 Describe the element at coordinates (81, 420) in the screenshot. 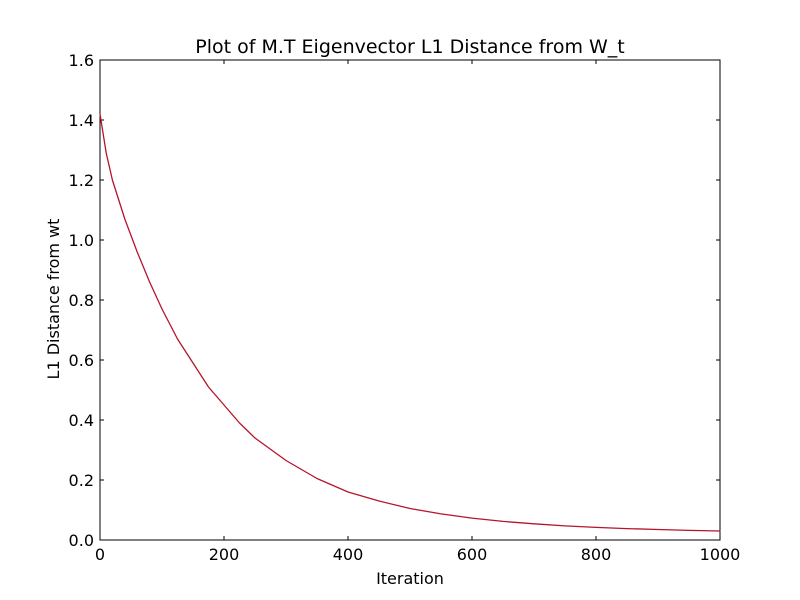

I see `y-tick-label: 0.4` at that location.